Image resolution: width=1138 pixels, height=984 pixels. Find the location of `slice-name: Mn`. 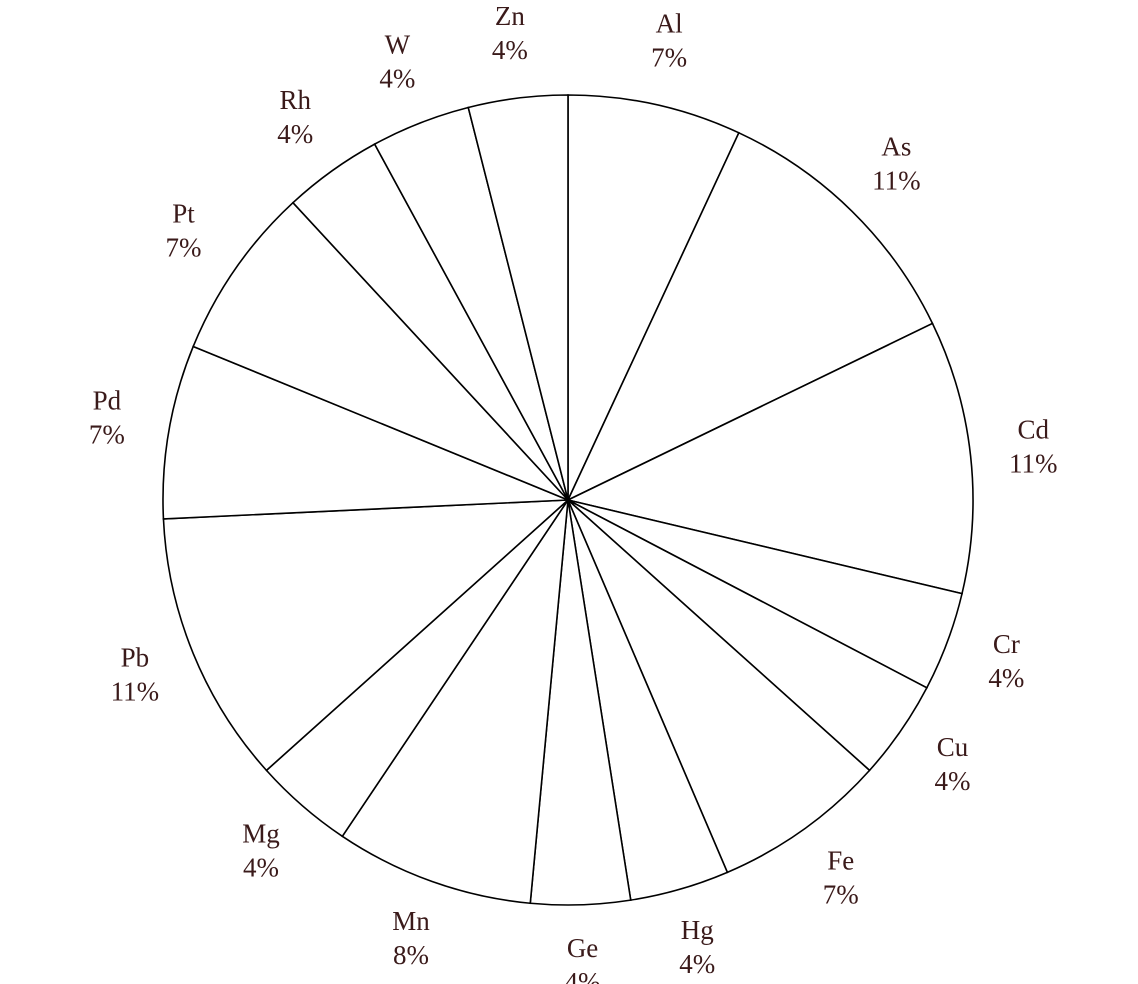

slice-name: Mn is located at coordinates (411, 921).